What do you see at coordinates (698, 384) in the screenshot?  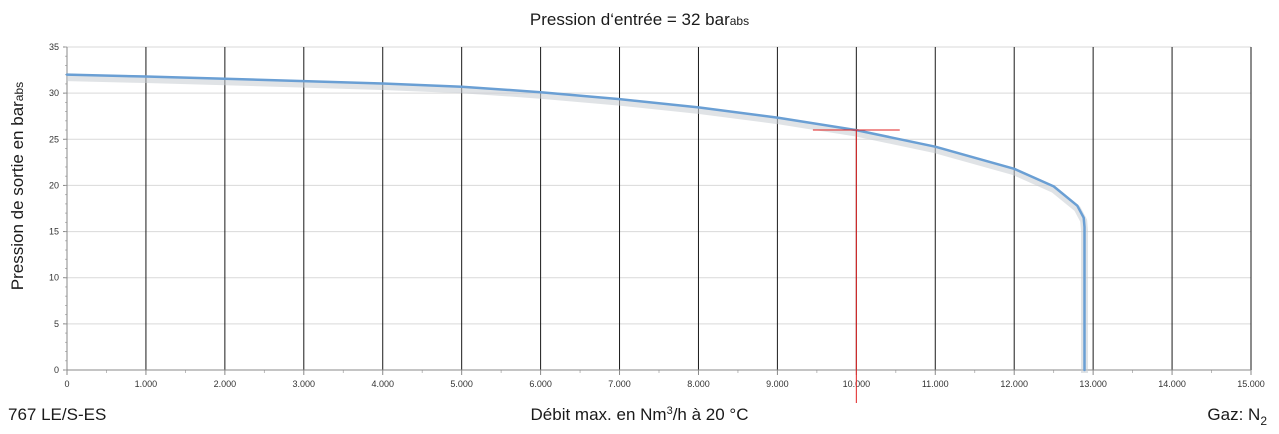 I see `x-tick-label: 8.000` at bounding box center [698, 384].